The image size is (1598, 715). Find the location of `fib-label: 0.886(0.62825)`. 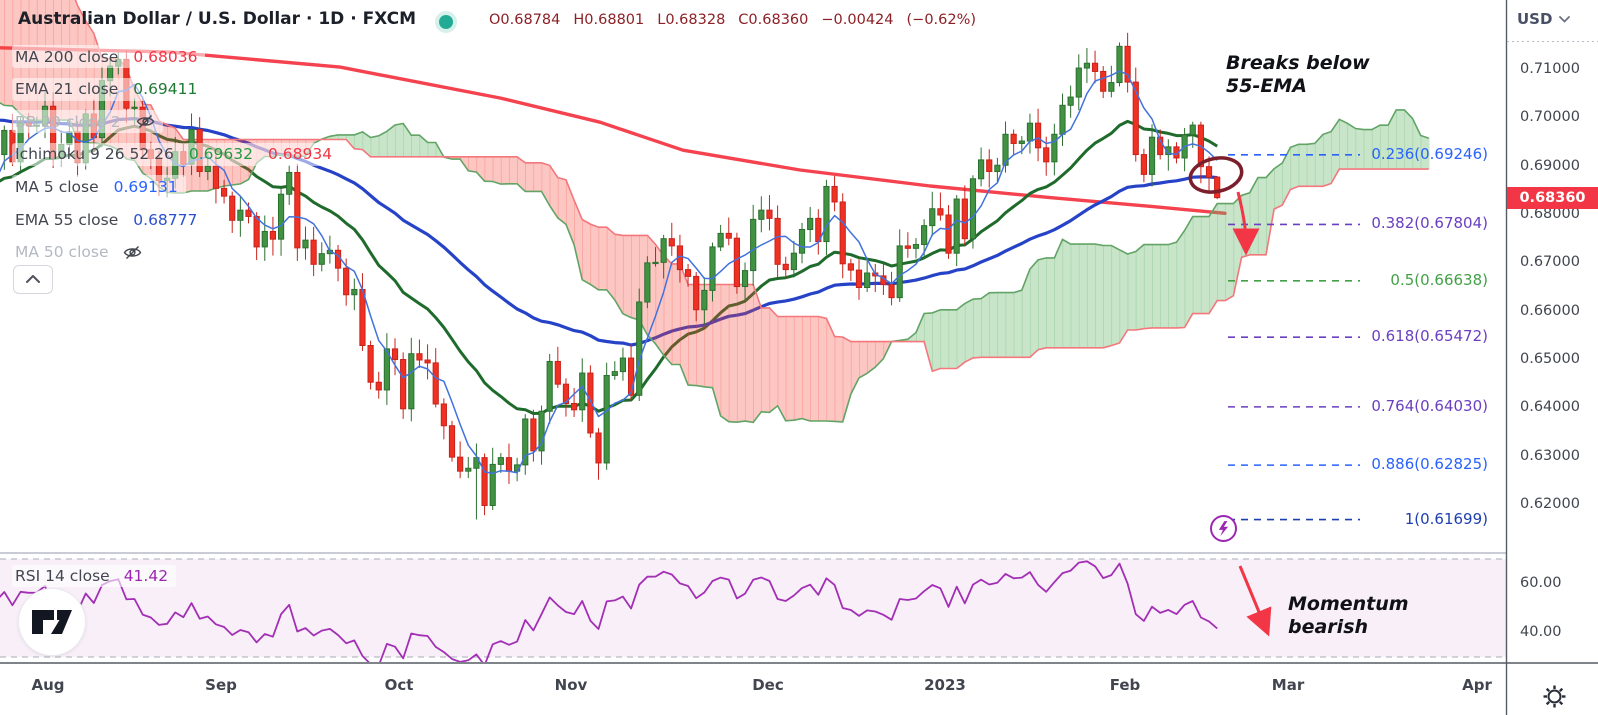

fib-label: 0.886(0.62825) is located at coordinates (1429, 464).